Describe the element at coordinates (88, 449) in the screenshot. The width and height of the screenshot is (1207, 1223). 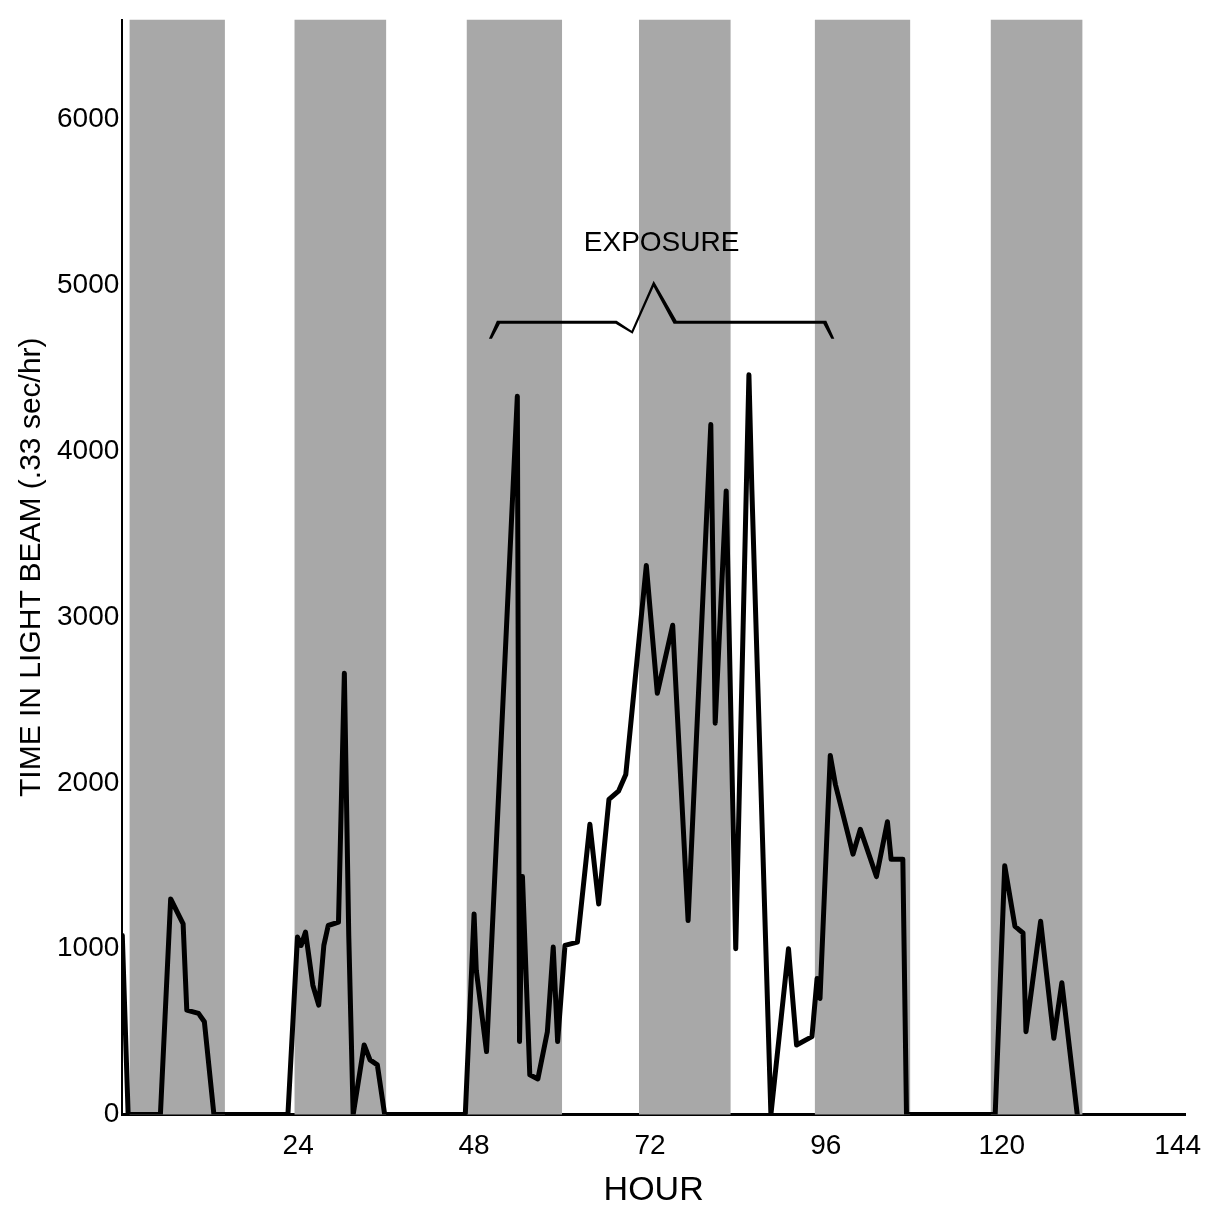
I see `y-tick-label: 4000` at that location.